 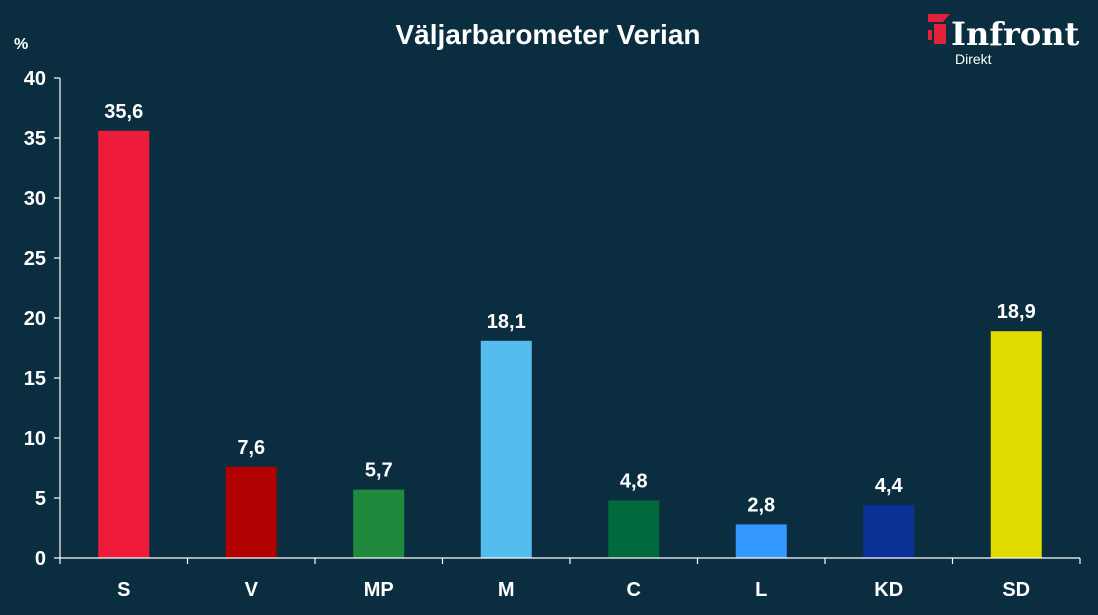 I want to click on category-label-mp: MP, so click(x=379, y=590).